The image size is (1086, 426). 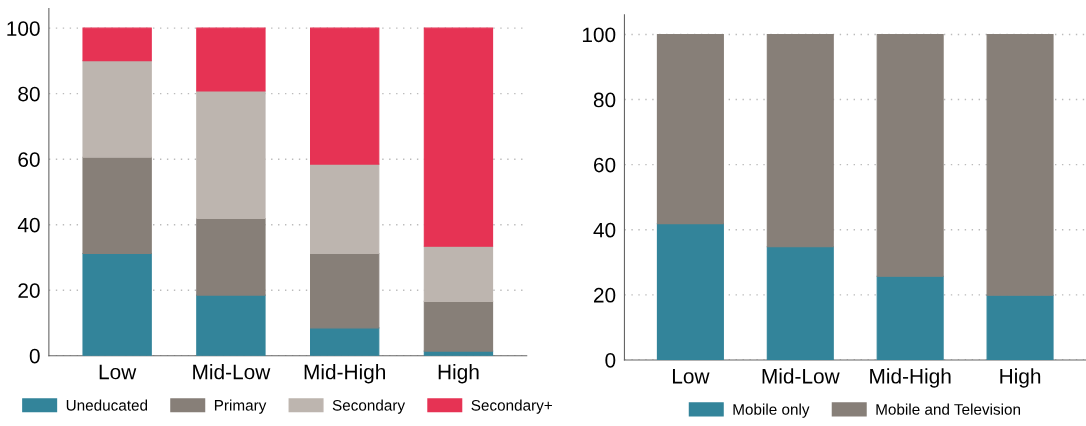 I want to click on legend-label: Mobile only, so click(x=771, y=410).